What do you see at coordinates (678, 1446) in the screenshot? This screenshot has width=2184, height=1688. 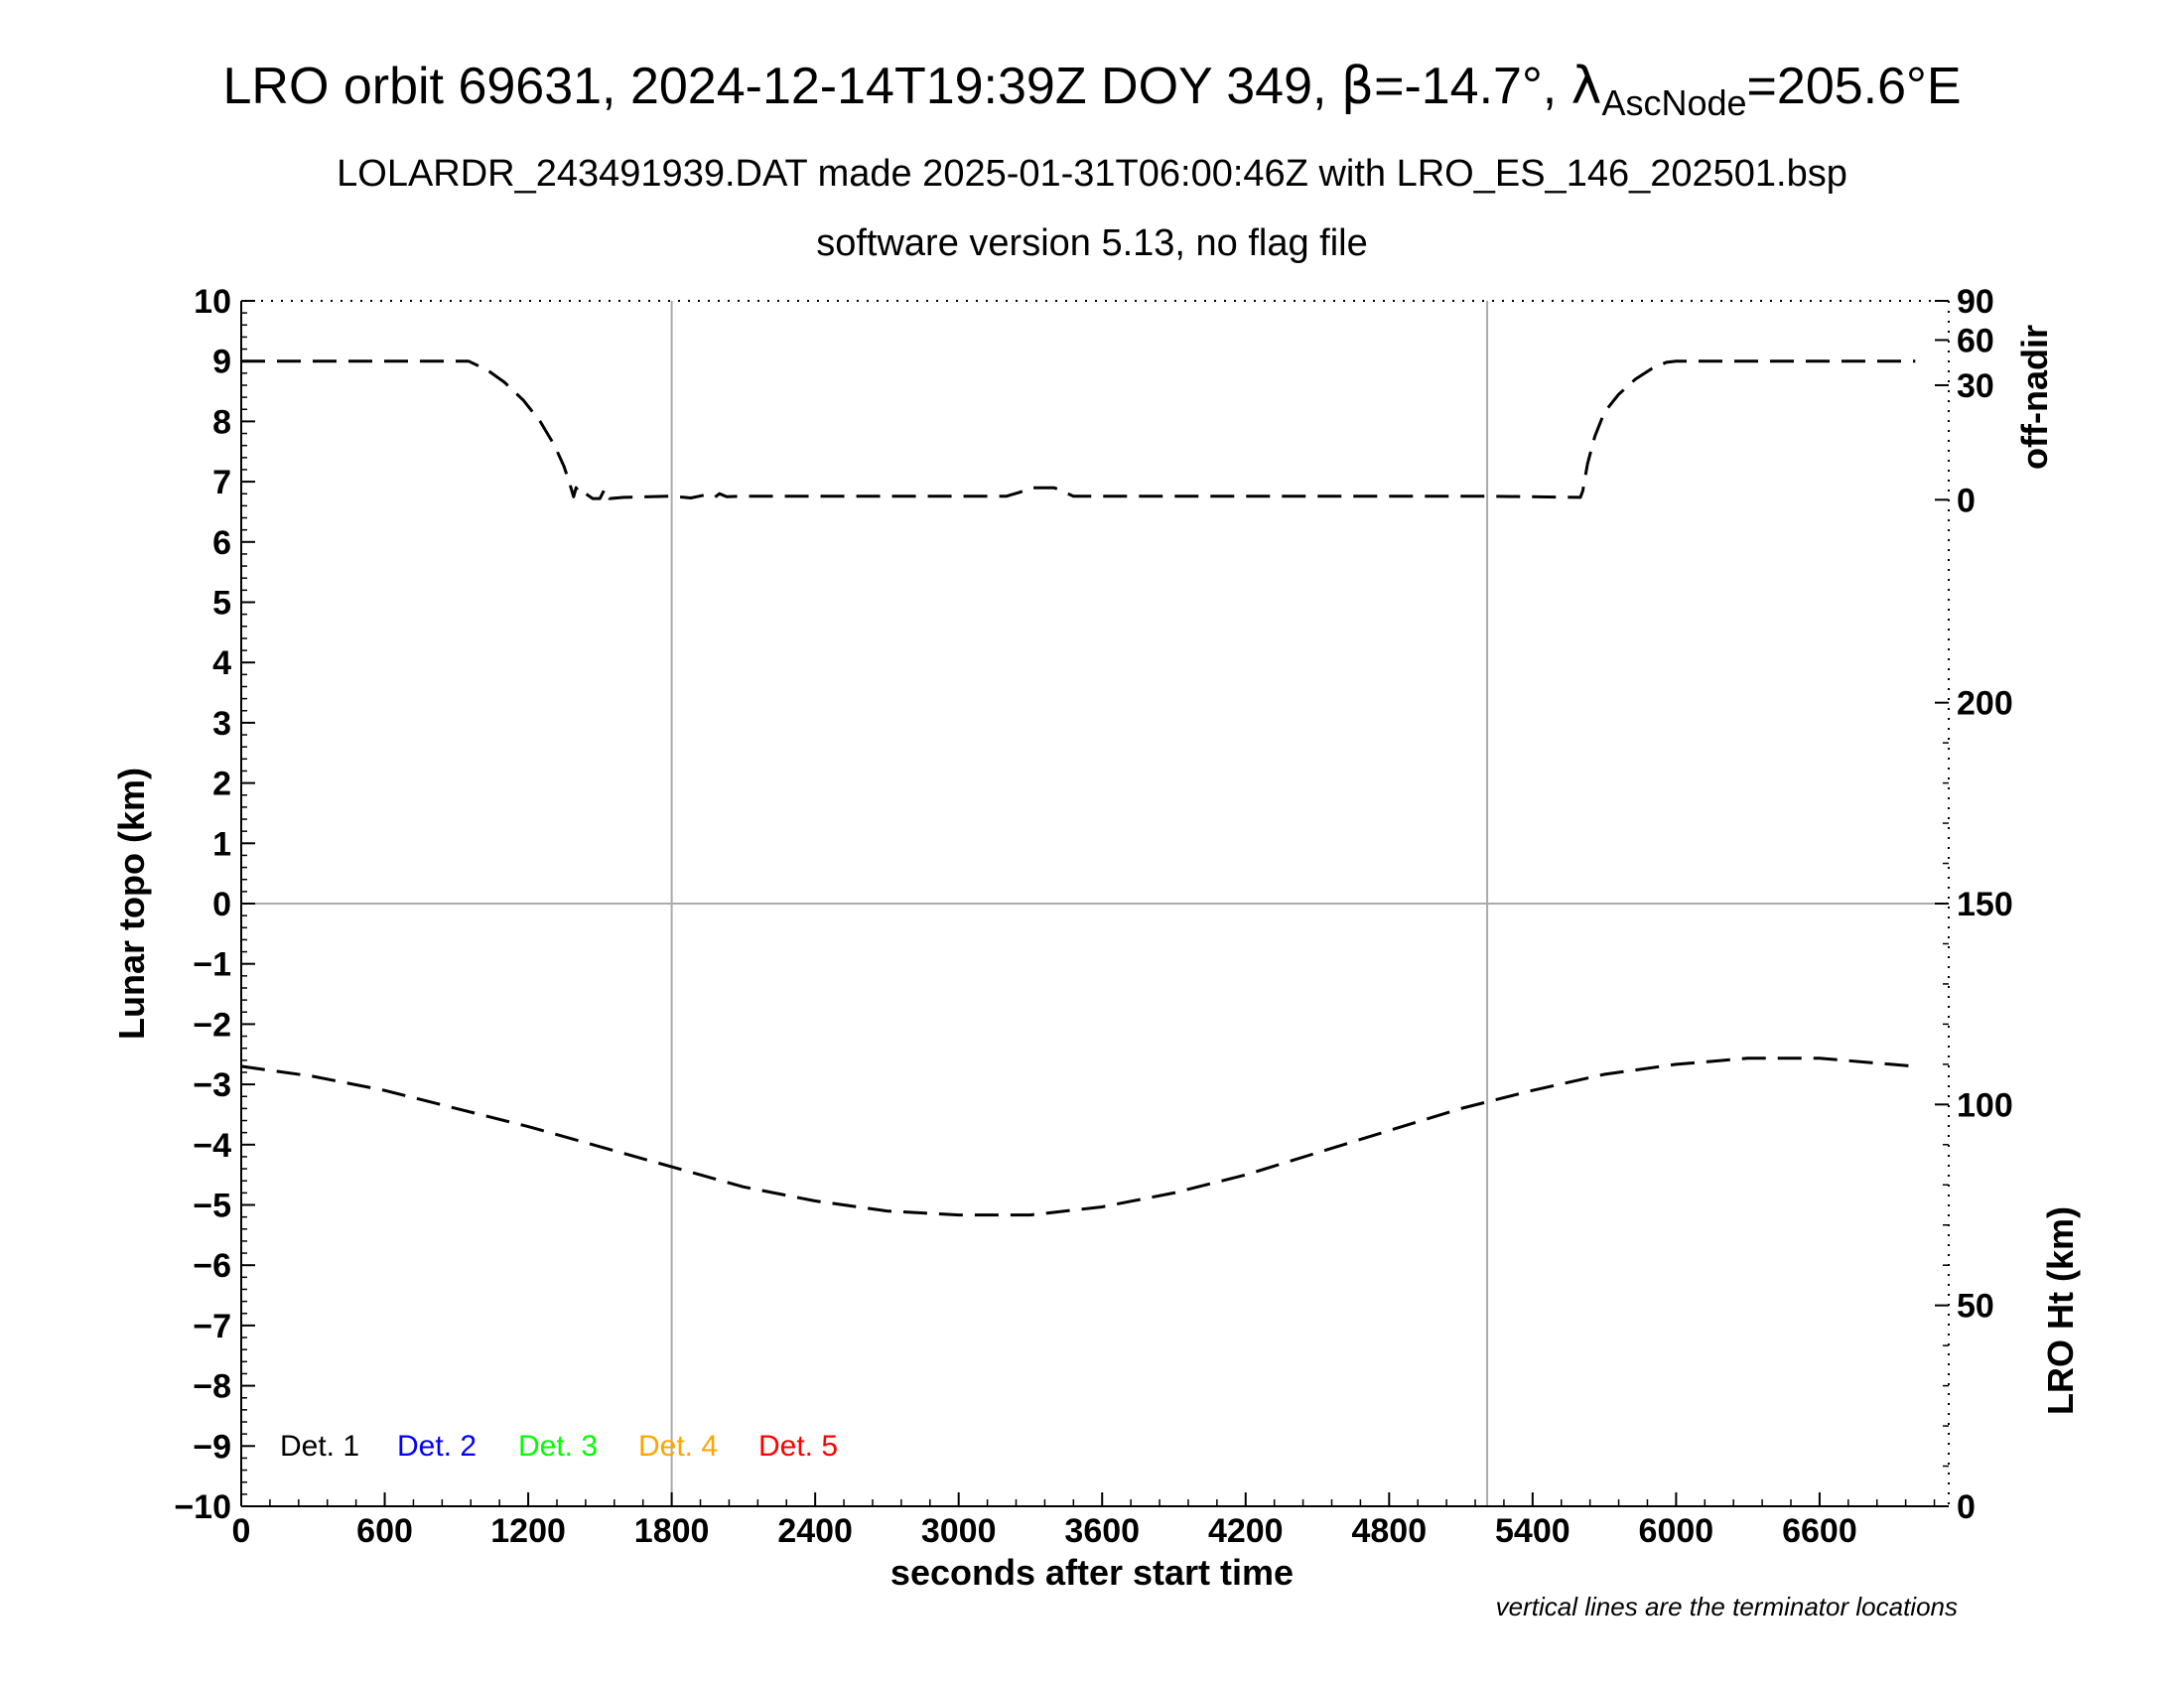 I see `legend-item-det-4: Det. 4` at bounding box center [678, 1446].